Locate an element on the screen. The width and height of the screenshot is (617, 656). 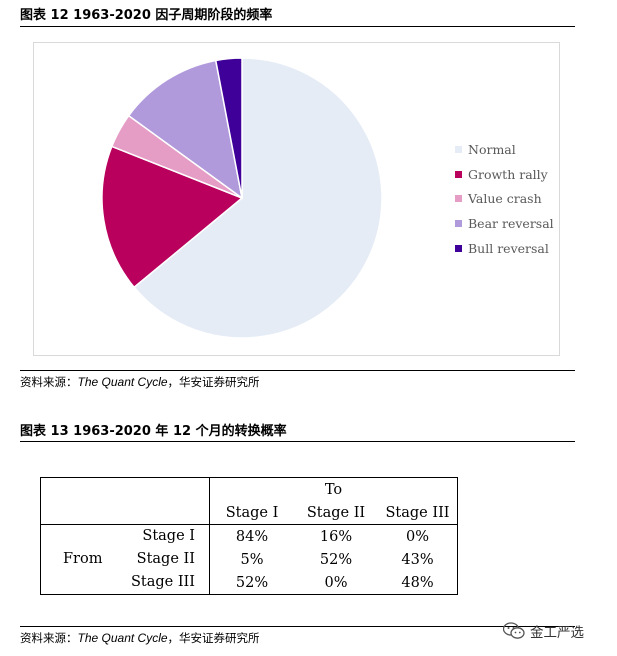
table-cell: 84% is located at coordinates (252, 536).